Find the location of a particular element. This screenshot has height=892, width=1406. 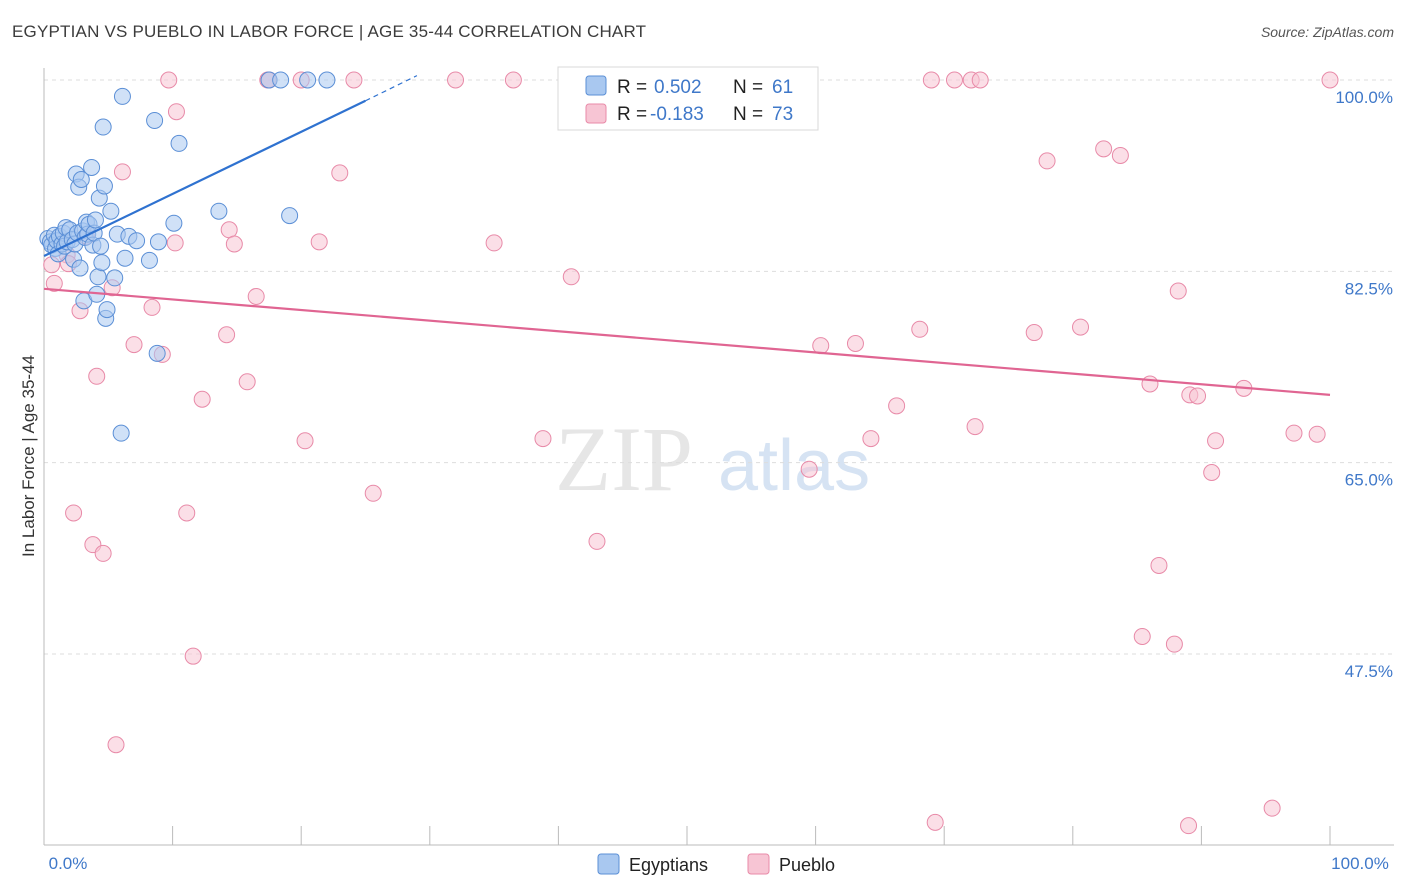

bottom-legend-label-pueblo: Pueblo is located at coordinates (807, 865).